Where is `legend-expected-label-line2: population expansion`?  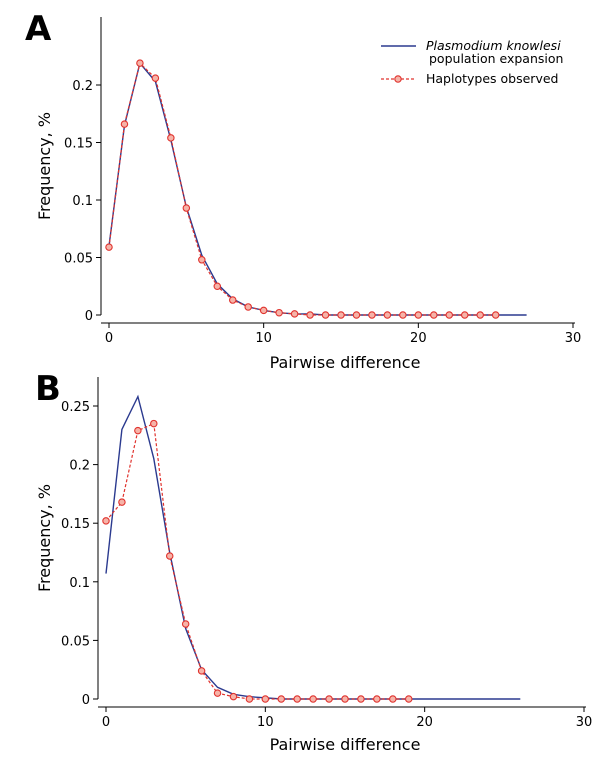 legend-expected-label-line2: population expansion is located at coordinates (496, 58).